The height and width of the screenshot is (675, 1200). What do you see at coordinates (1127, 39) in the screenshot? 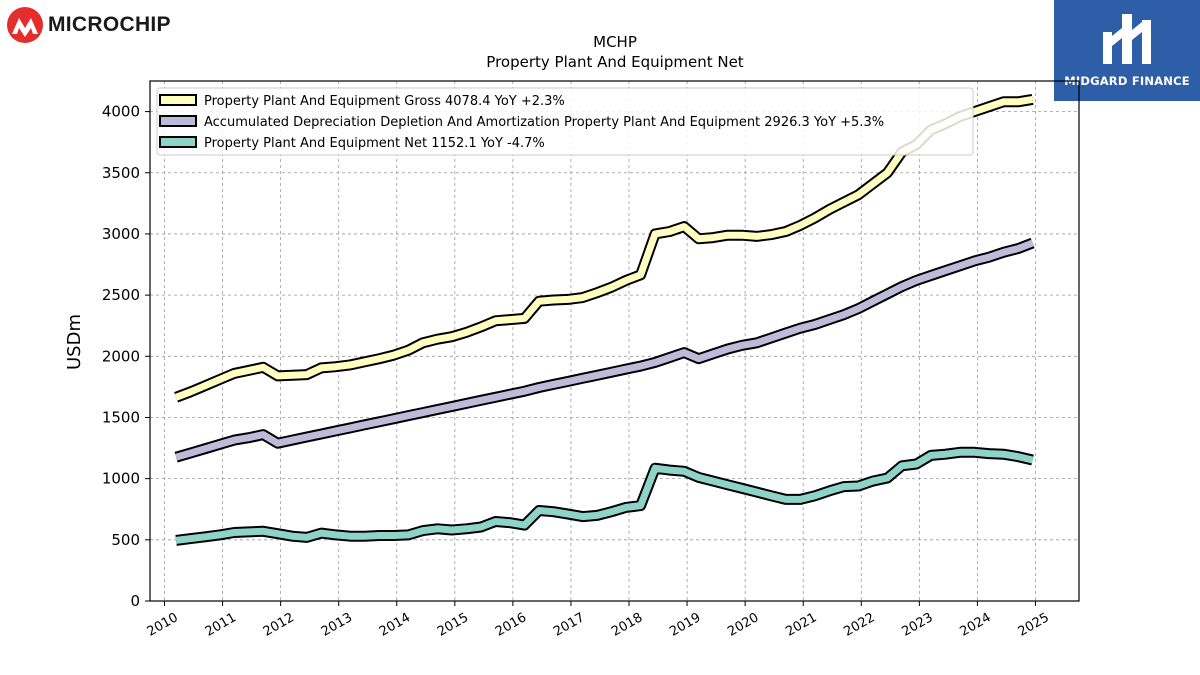
I see `midgard-logo-icon` at bounding box center [1127, 39].